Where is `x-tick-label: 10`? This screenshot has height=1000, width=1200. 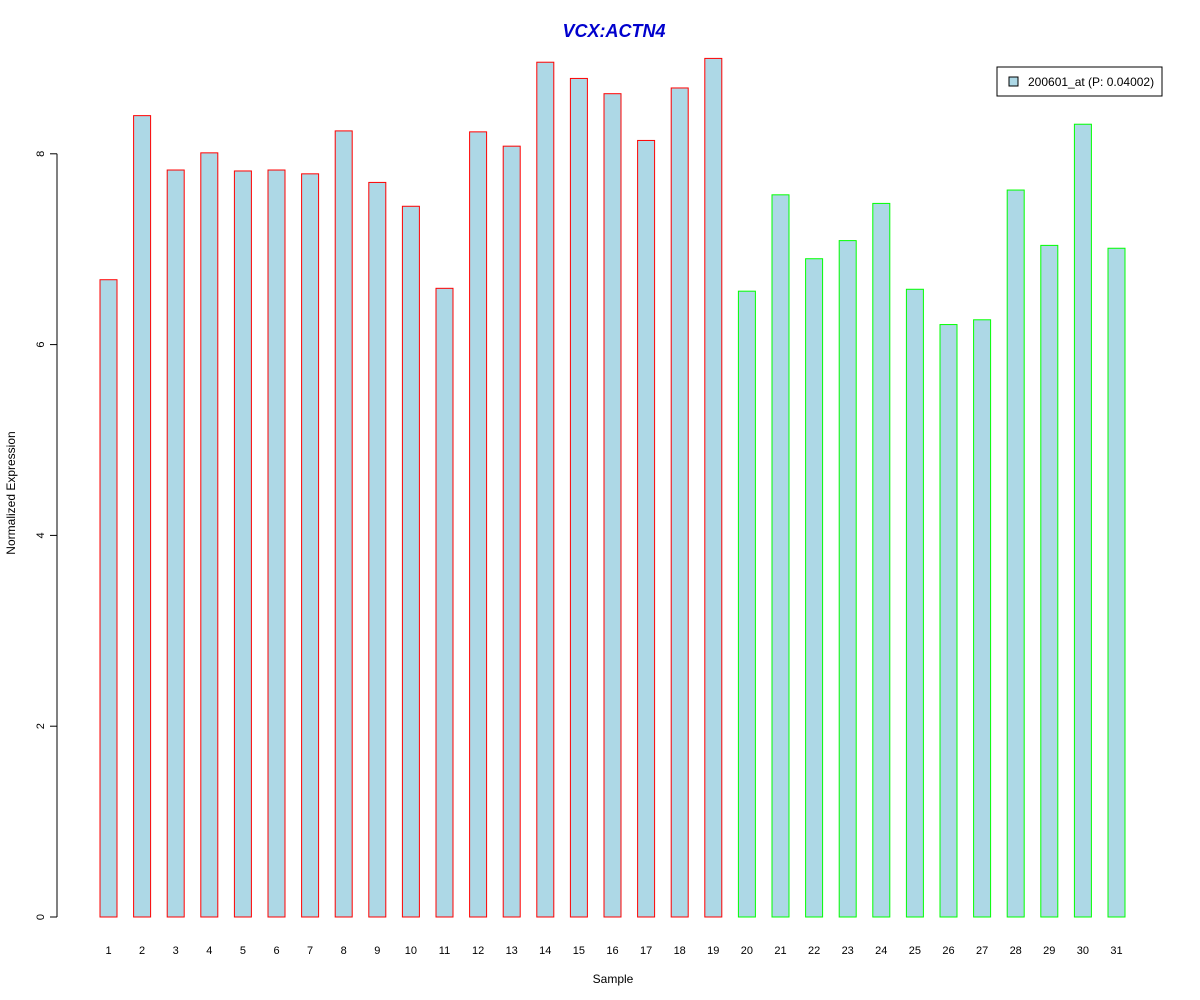
x-tick-label: 10 is located at coordinates (411, 951).